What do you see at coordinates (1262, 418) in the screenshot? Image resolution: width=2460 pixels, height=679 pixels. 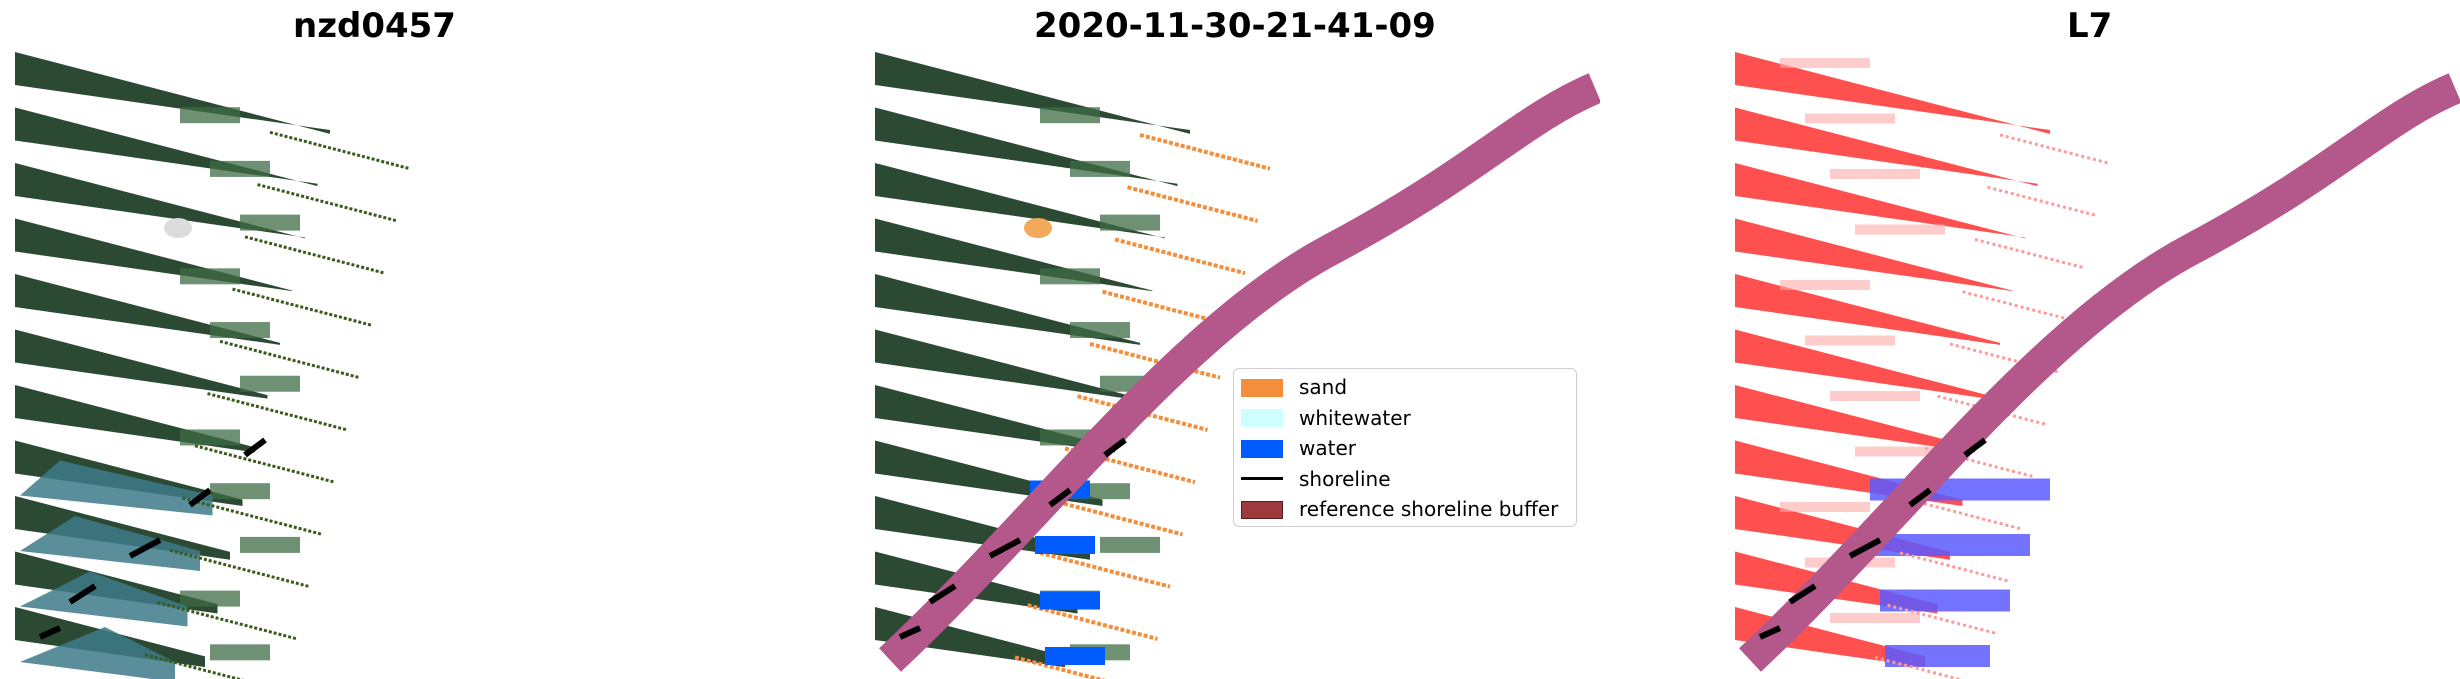 I see `legend-swatch-whitewater` at bounding box center [1262, 418].